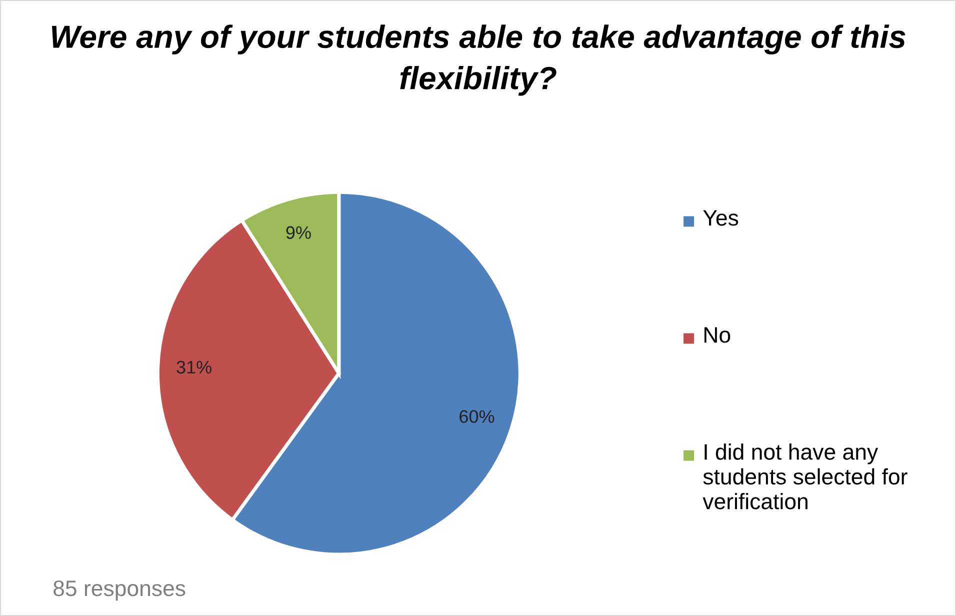 The image size is (956, 616). I want to click on data-label: 31%, so click(194, 367).